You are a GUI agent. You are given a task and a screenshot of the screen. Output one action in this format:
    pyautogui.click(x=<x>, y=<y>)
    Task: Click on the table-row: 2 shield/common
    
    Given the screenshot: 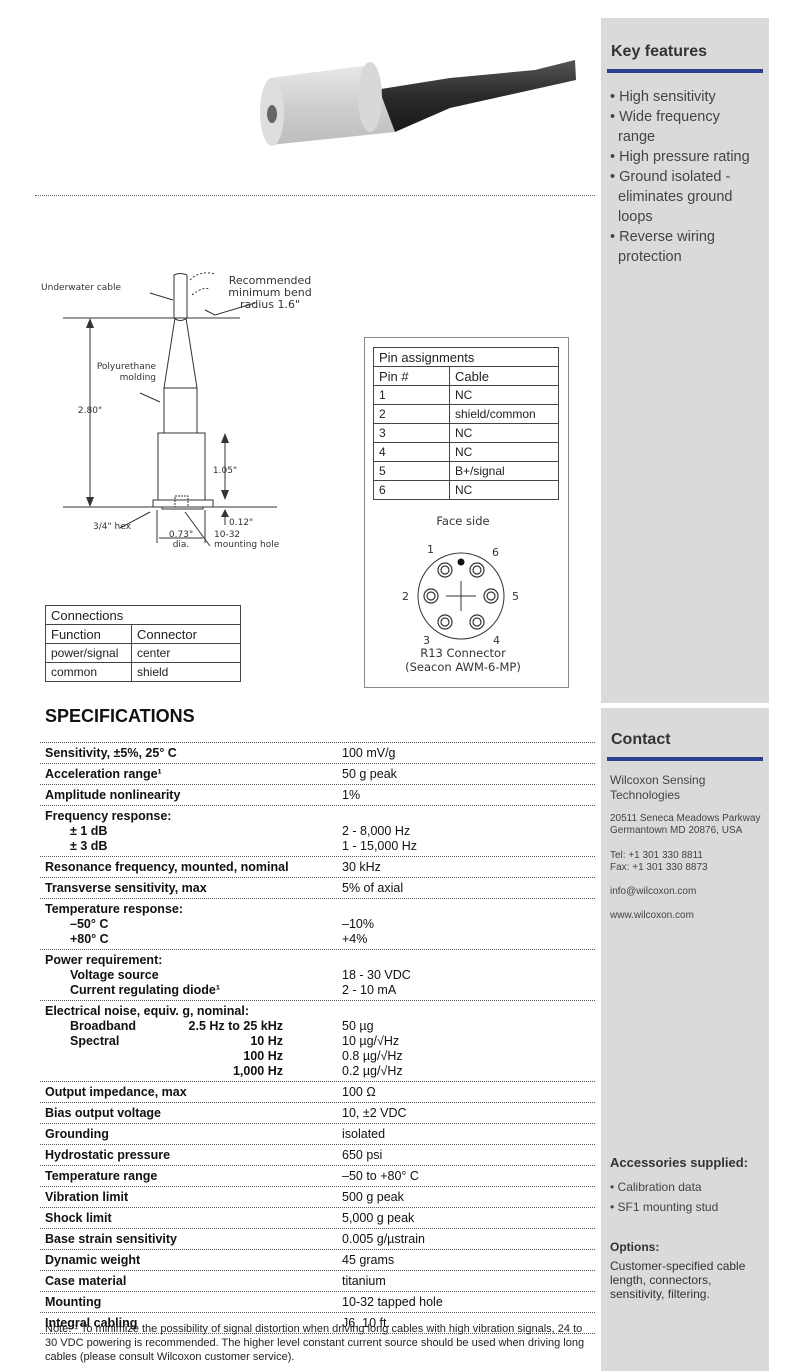 What is the action you would take?
    pyautogui.click(x=466, y=414)
    